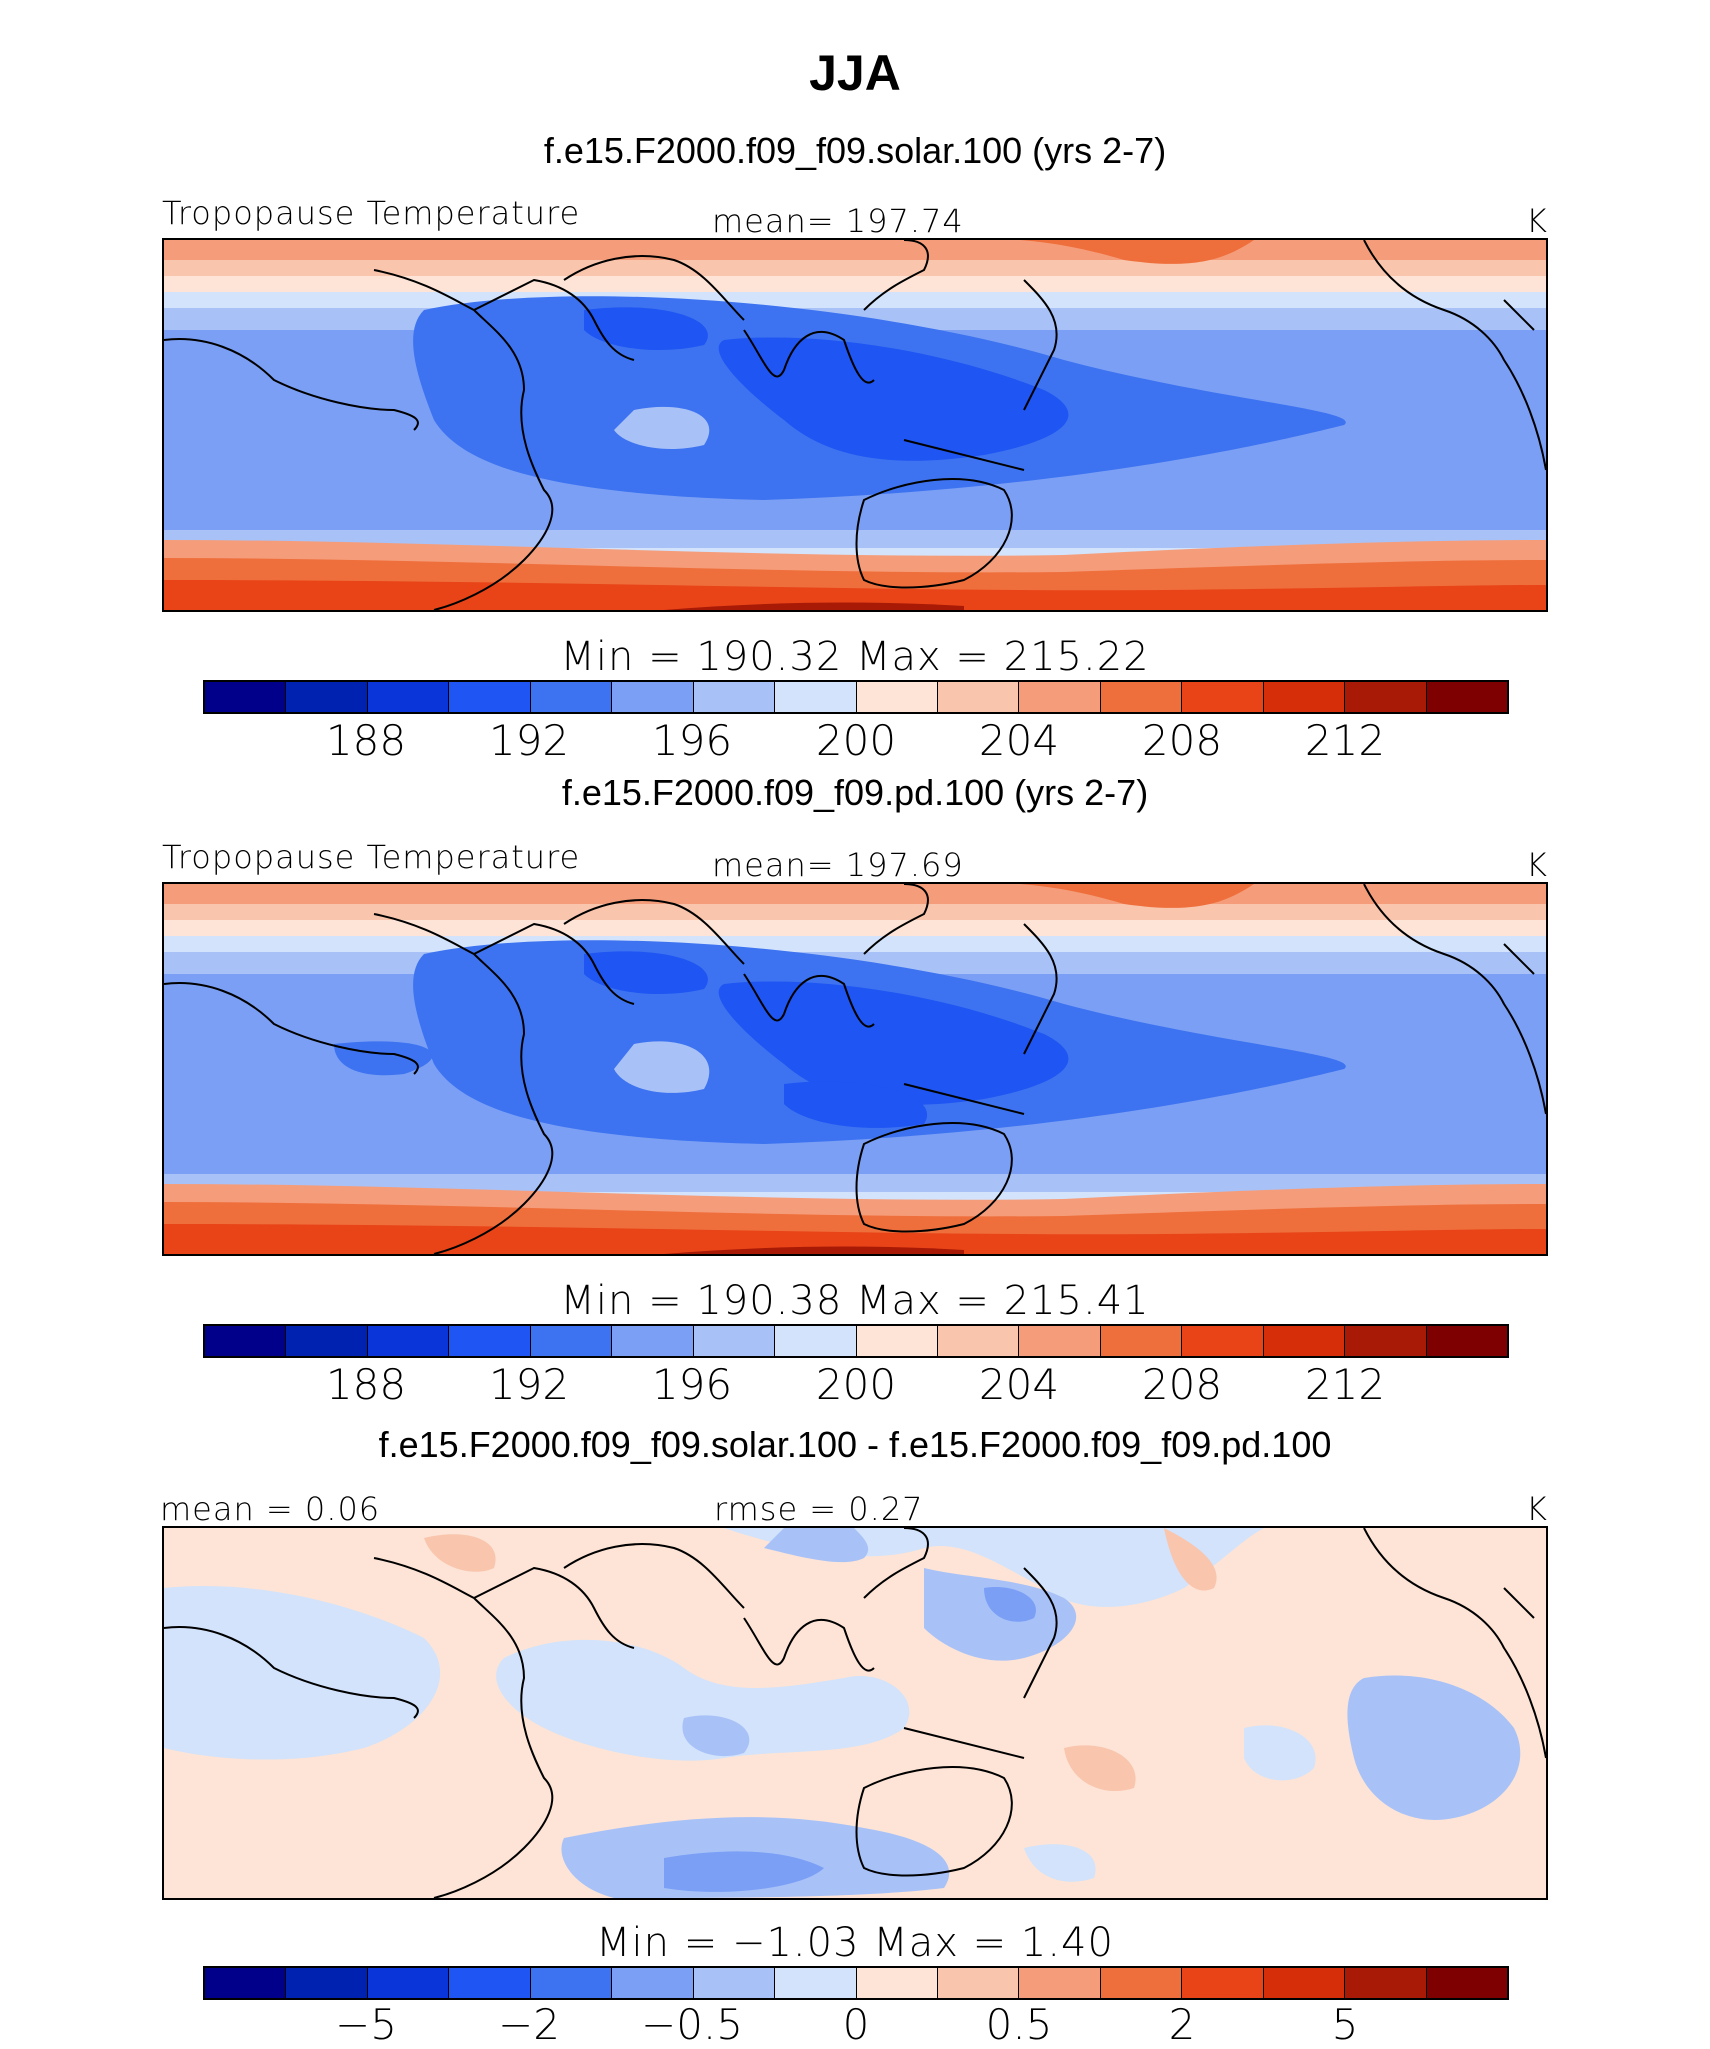  What do you see at coordinates (855, 792) in the screenshot?
I see `panel-2-case-title: f.e15.F2000.f09_f09.pd.100 (yrs 2-7)` at bounding box center [855, 792].